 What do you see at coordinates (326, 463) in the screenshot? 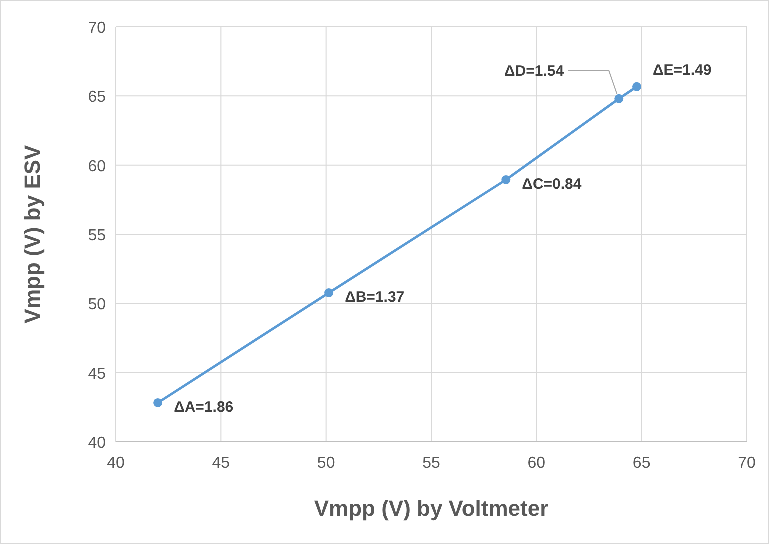
I see `x-tick-label: 50` at bounding box center [326, 463].